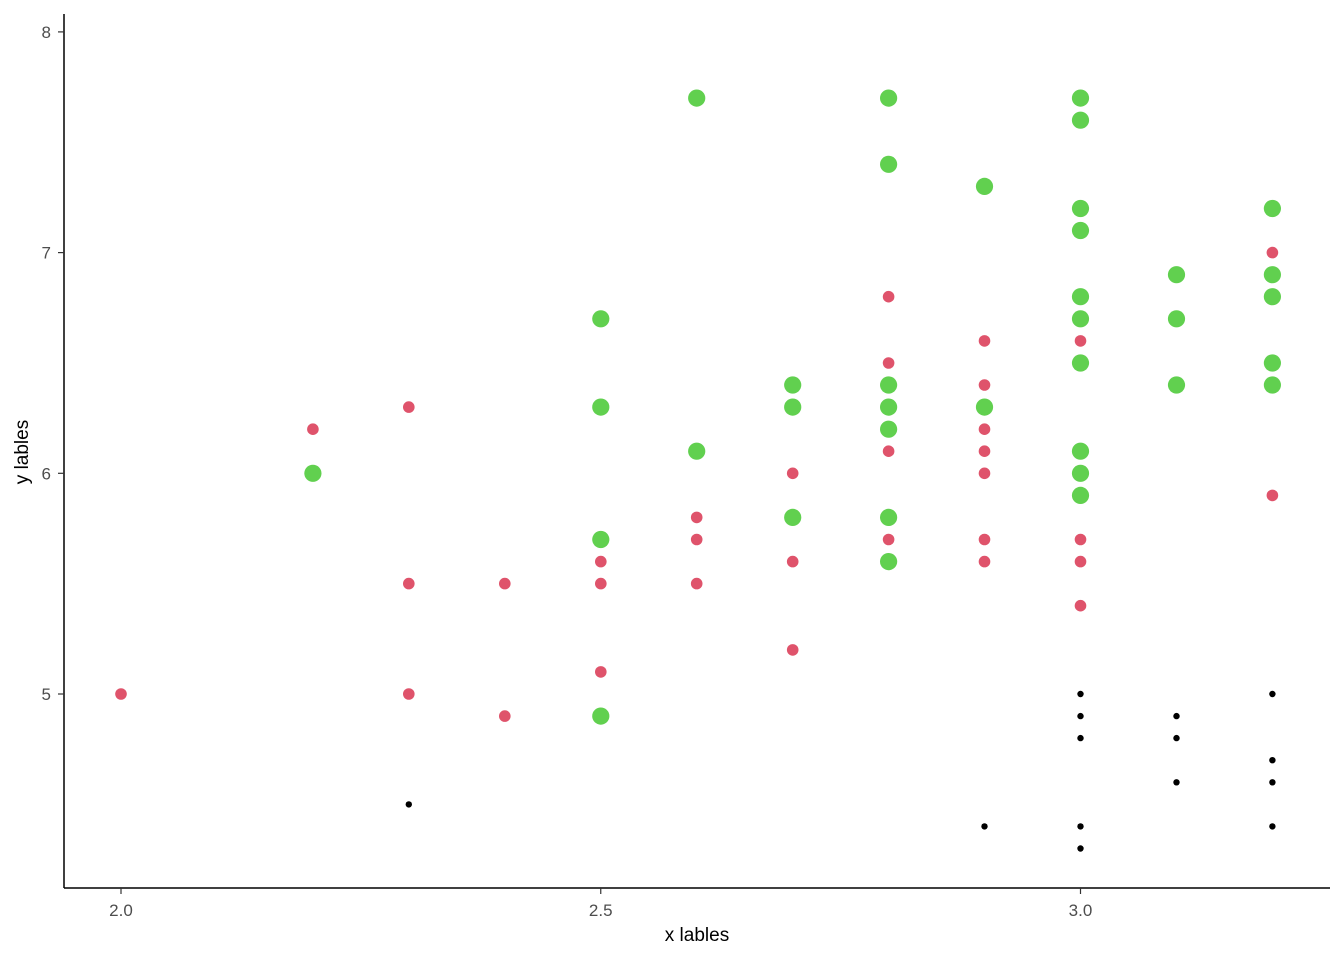 This screenshot has height=960, width=1344. Describe the element at coordinates (1081, 910) in the screenshot. I see `x-tick-label: 3.0` at that location.